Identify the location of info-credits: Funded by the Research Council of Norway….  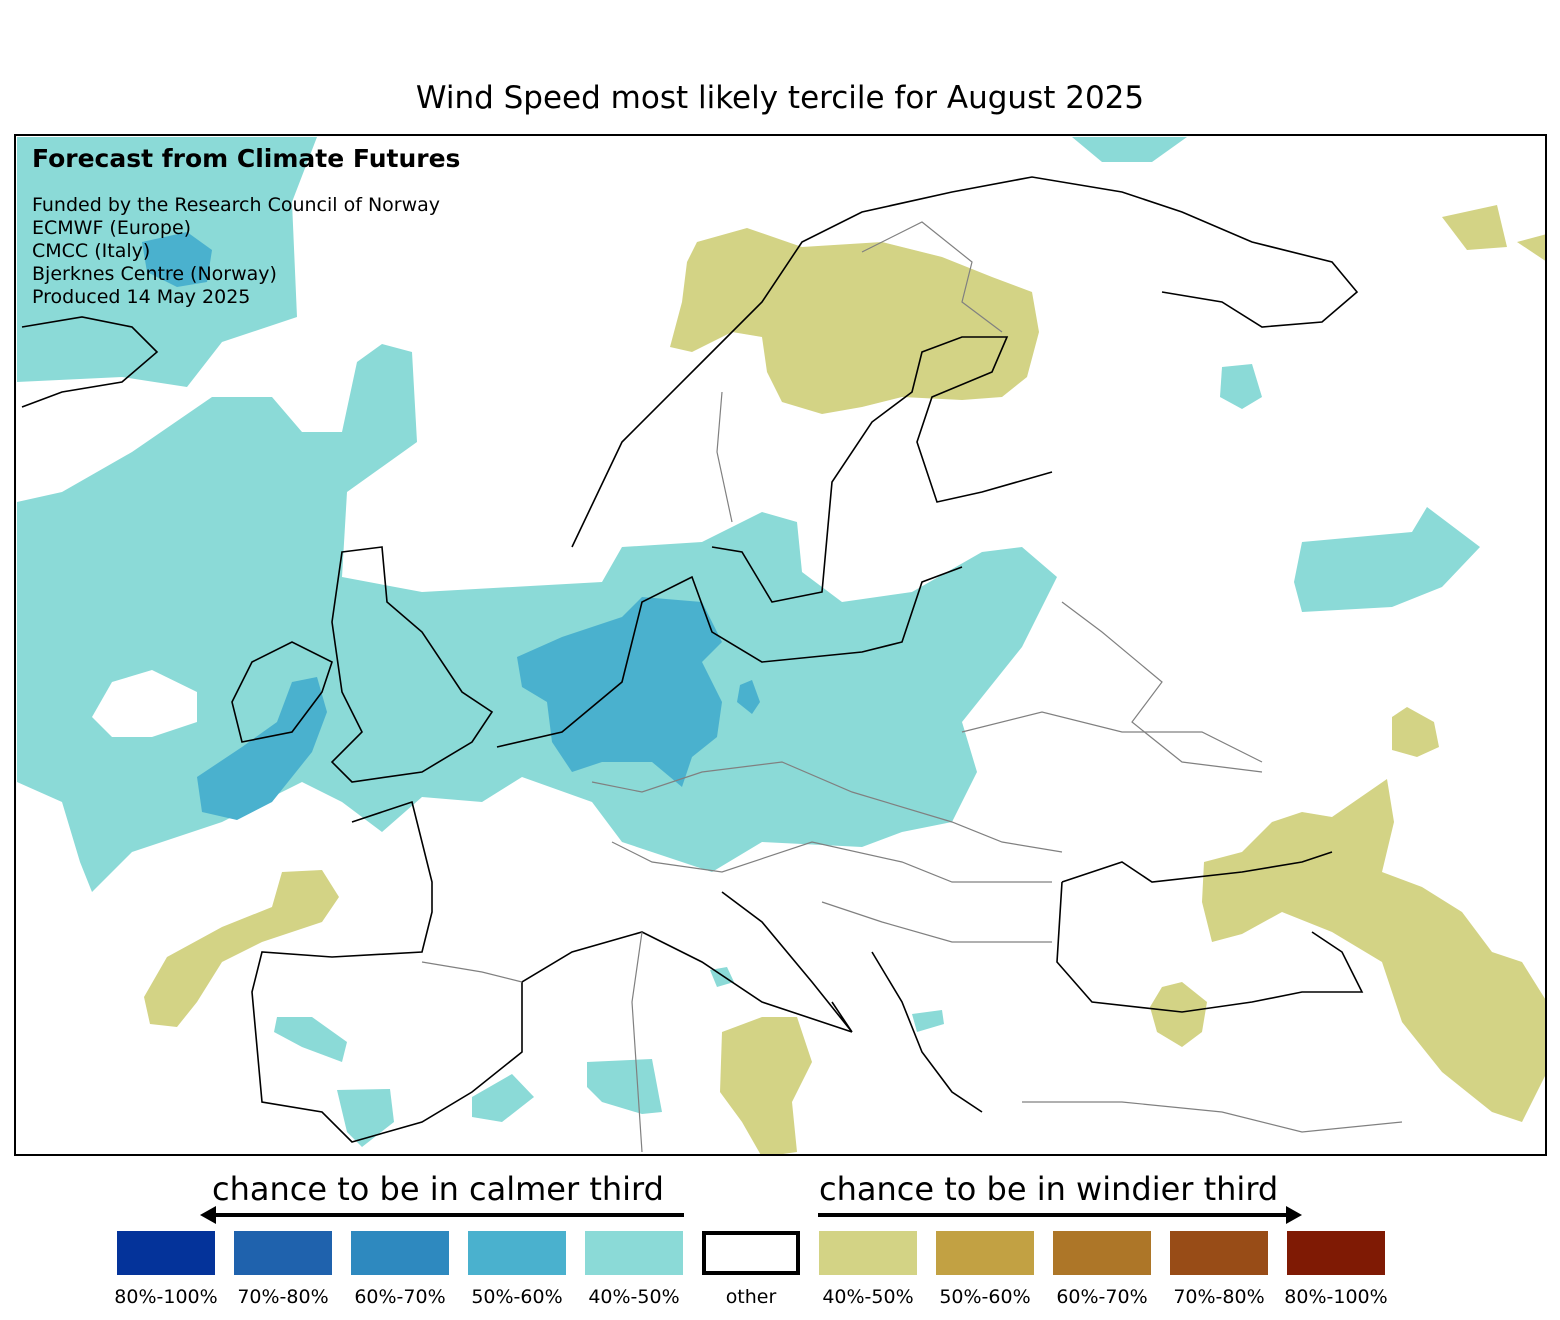
(236, 251).